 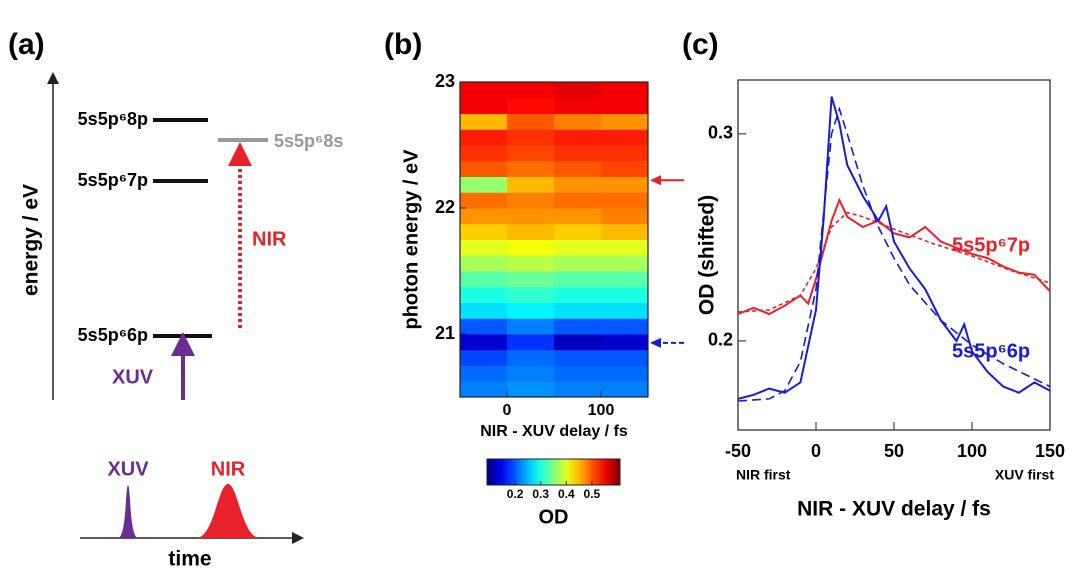 What do you see at coordinates (128, 469) in the screenshot?
I see `pulse-label: XUV` at bounding box center [128, 469].